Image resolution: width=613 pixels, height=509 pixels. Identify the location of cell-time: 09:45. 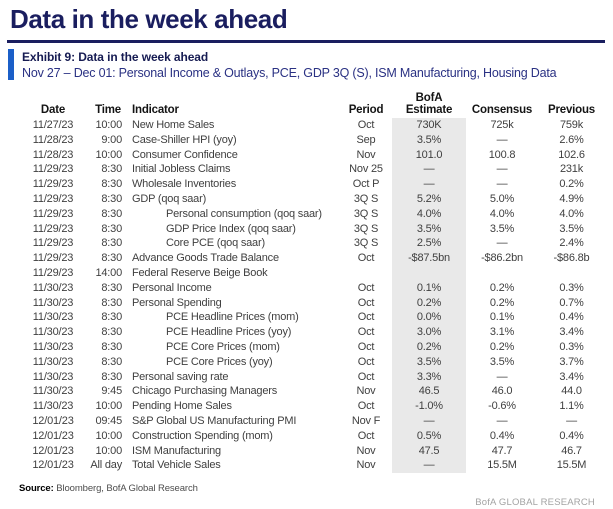
(108, 420).